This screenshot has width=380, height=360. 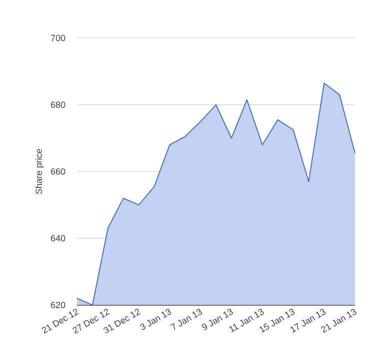 What do you see at coordinates (186, 319) in the screenshot?
I see `x-tick-label: 7 Jan 13` at bounding box center [186, 319].